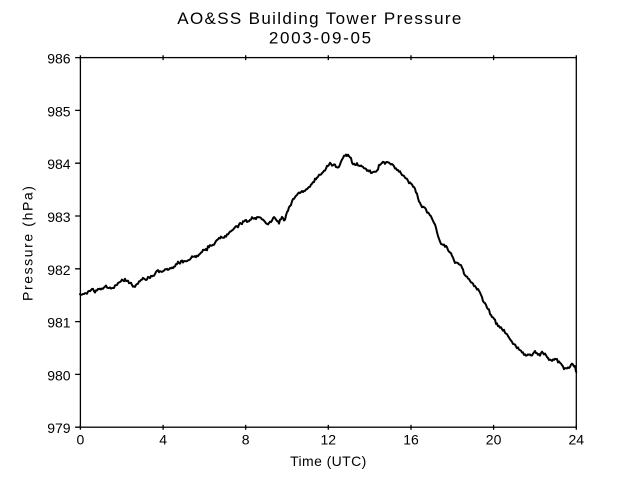  Describe the element at coordinates (81, 440) in the screenshot. I see `svg-text: 0` at that location.